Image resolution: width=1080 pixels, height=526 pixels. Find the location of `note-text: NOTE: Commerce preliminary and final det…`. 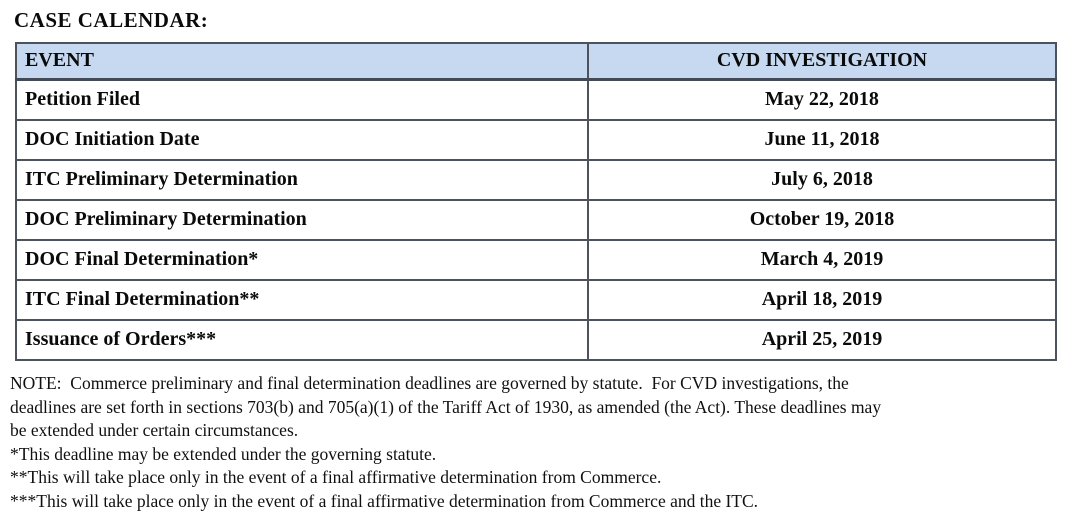

note-text: NOTE: Commerce preliminary and final det… is located at coordinates (429, 383).